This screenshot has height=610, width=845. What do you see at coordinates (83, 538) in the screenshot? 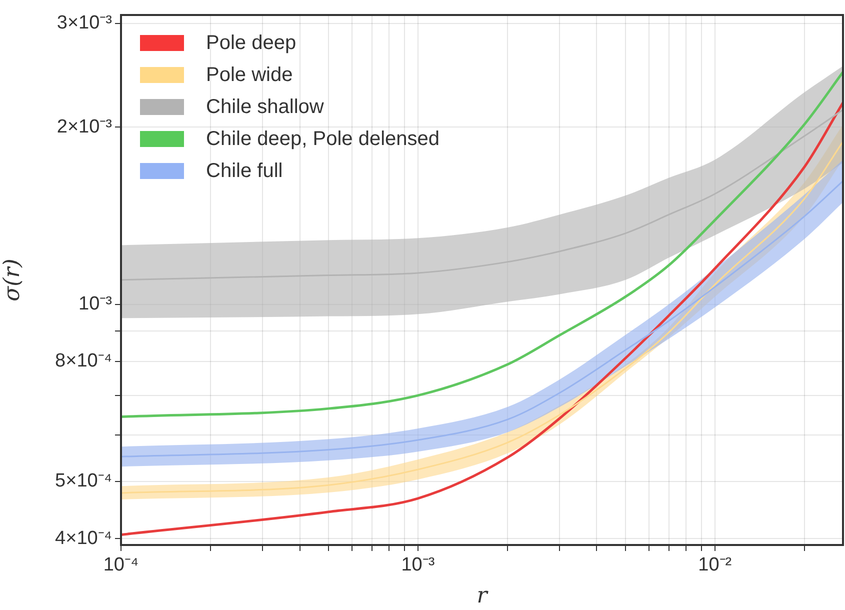
I see `y-tick-label: 4×10⁻⁴` at bounding box center [83, 538].